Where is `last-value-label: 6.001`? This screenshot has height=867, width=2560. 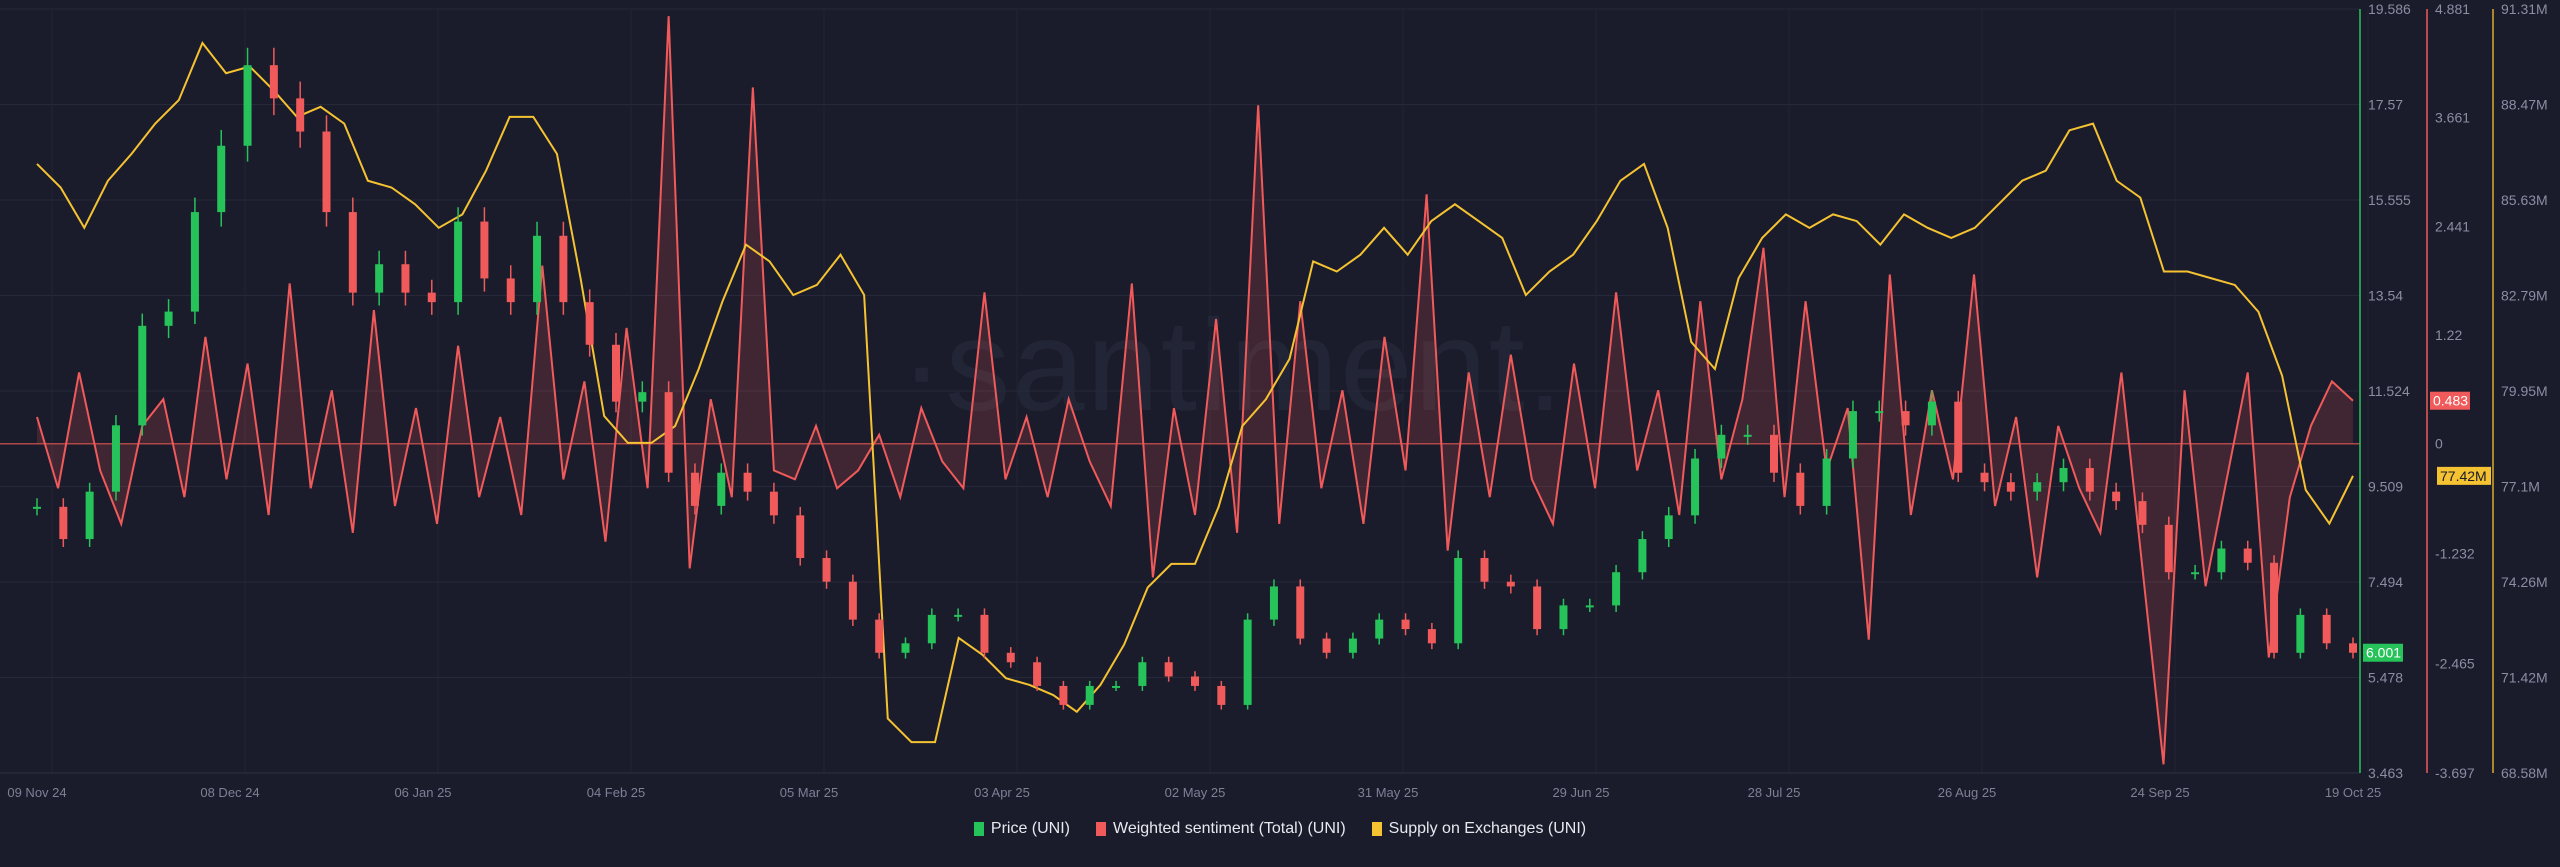 last-value-label: 6.001 is located at coordinates (2383, 653).